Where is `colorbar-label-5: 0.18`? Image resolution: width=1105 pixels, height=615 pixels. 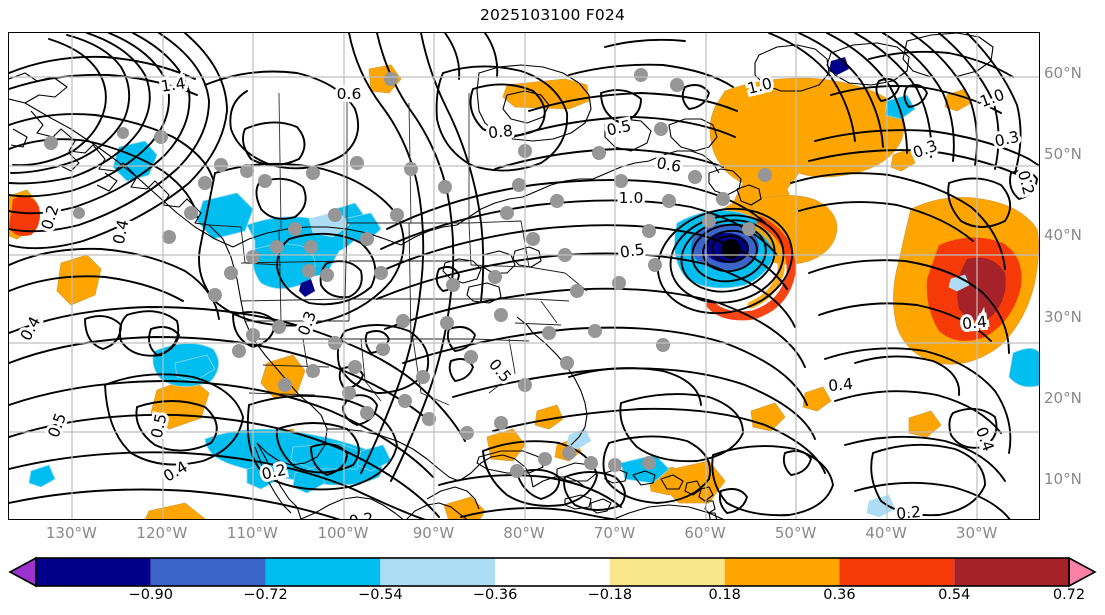
colorbar-label-5: 0.18 is located at coordinates (724, 595).